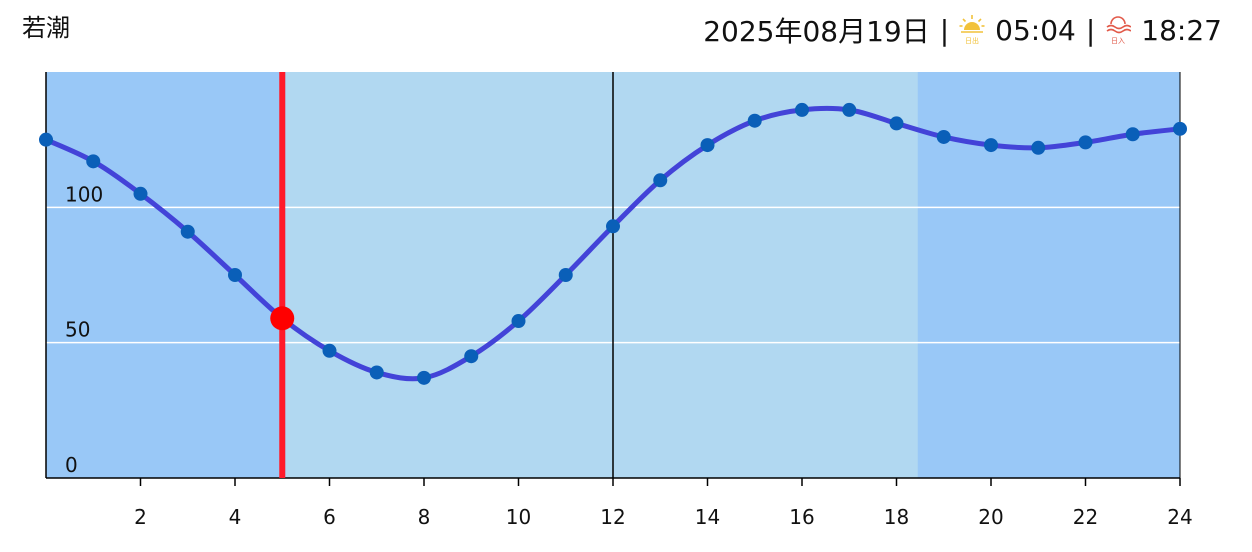 Image resolution: width=1252 pixels, height=552 pixels. I want to click on x-tick-label: 16, so click(801, 517).